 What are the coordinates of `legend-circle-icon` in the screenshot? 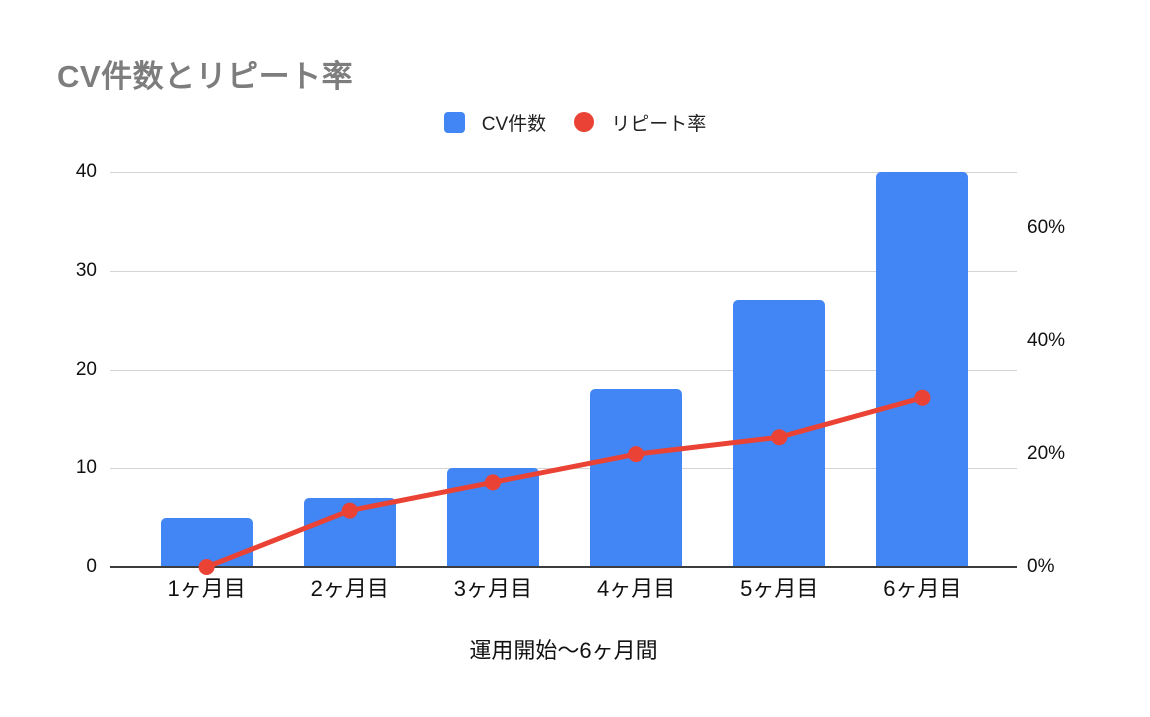 It's located at (584, 122).